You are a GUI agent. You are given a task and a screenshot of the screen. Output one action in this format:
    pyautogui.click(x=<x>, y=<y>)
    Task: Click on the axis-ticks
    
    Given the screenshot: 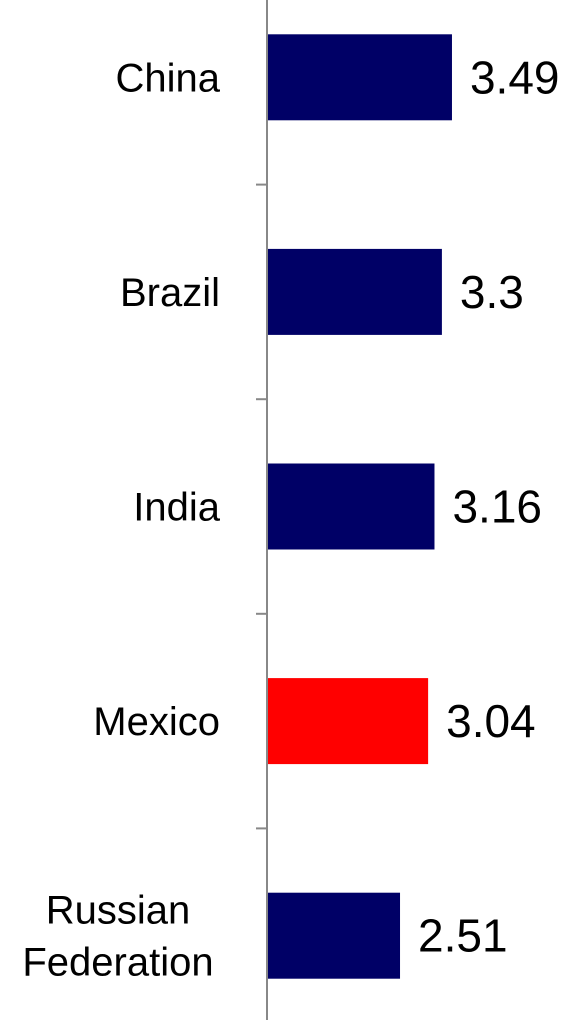 What is the action you would take?
    pyautogui.click(x=261, y=506)
    